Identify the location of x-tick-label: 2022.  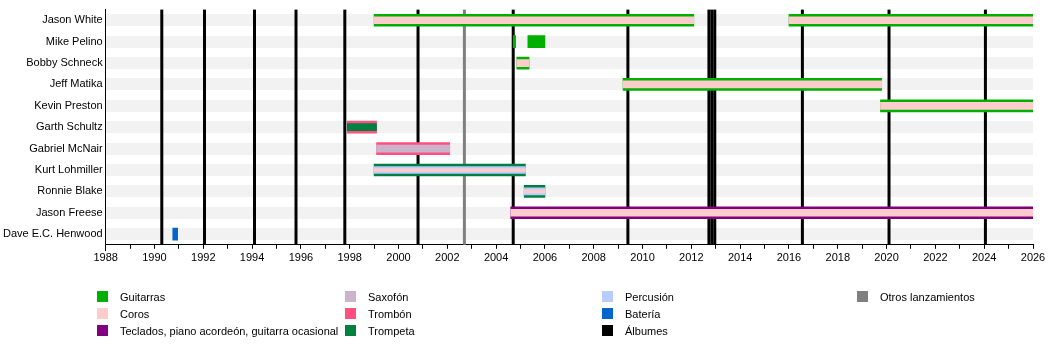
(935, 257).